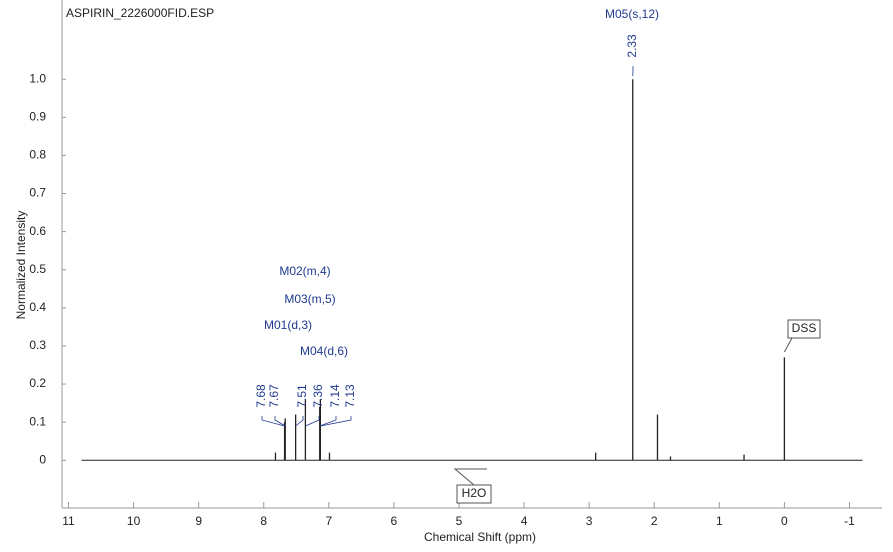 Image resolution: width=893 pixels, height=552 pixels. I want to click on y-tick-label: 0.6, so click(37, 231).